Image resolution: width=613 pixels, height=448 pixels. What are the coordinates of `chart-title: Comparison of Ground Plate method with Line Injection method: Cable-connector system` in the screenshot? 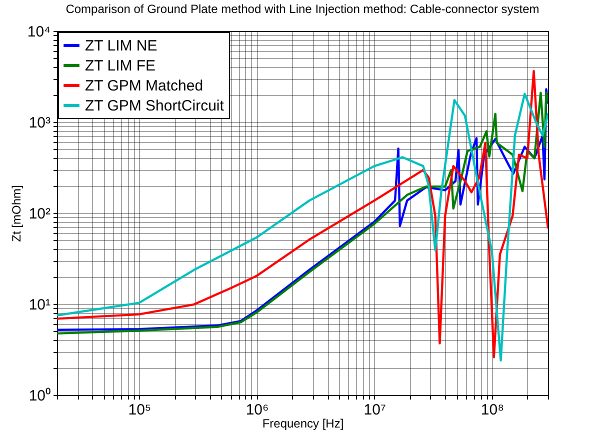 It's located at (303, 9).